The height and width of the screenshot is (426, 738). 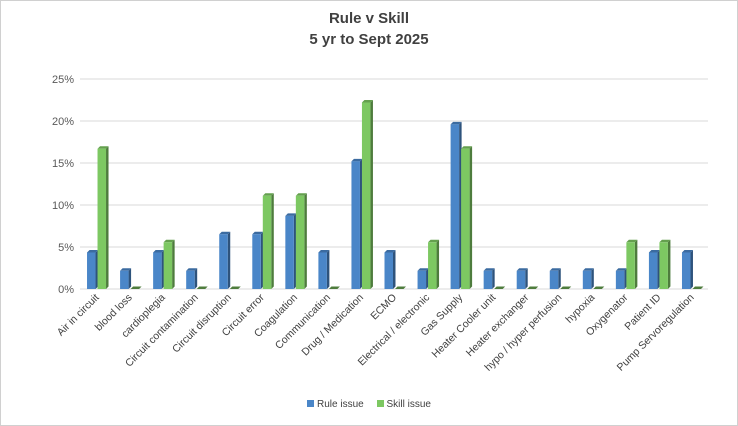 I want to click on legend-item-rule-issue: Rule issue, so click(x=335, y=404).